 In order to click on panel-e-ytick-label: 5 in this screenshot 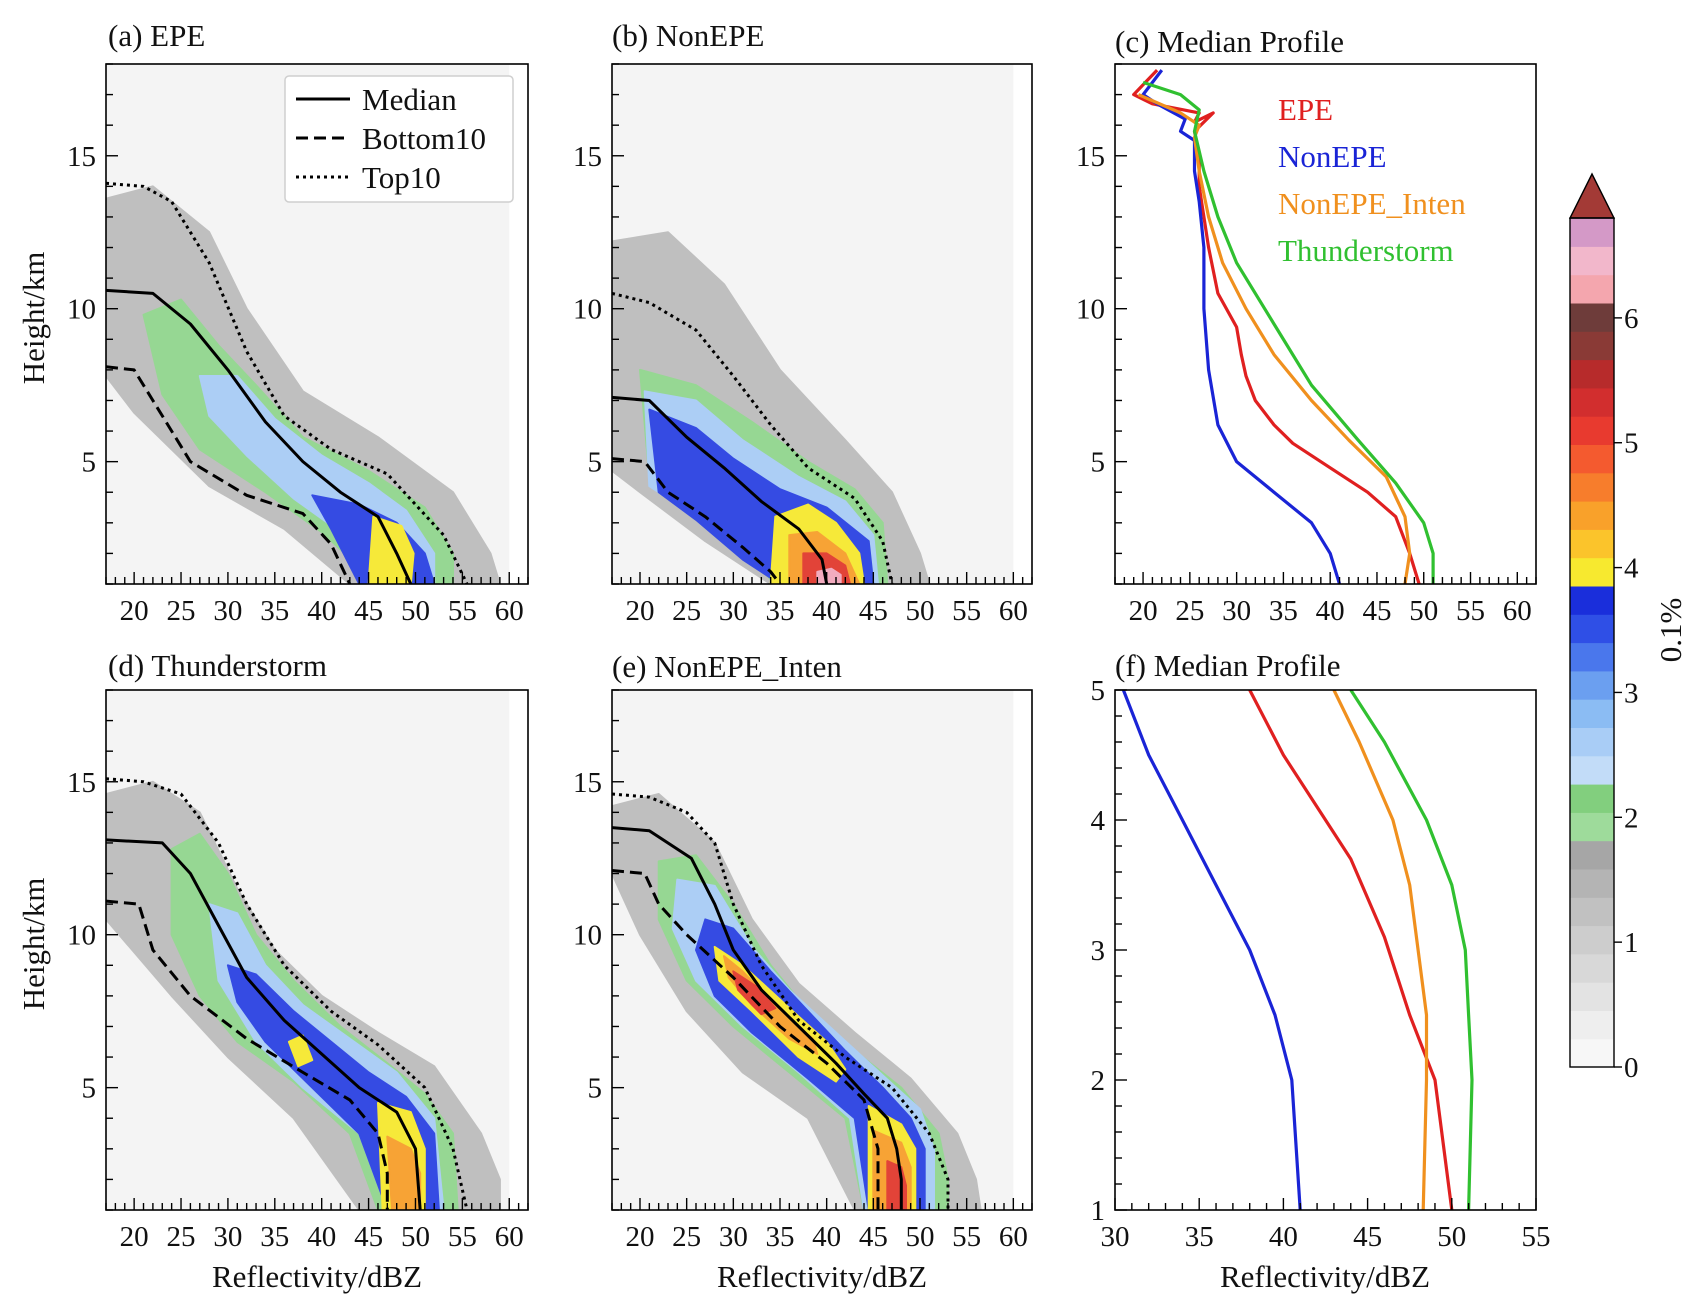, I will do `click(595, 1089)`.